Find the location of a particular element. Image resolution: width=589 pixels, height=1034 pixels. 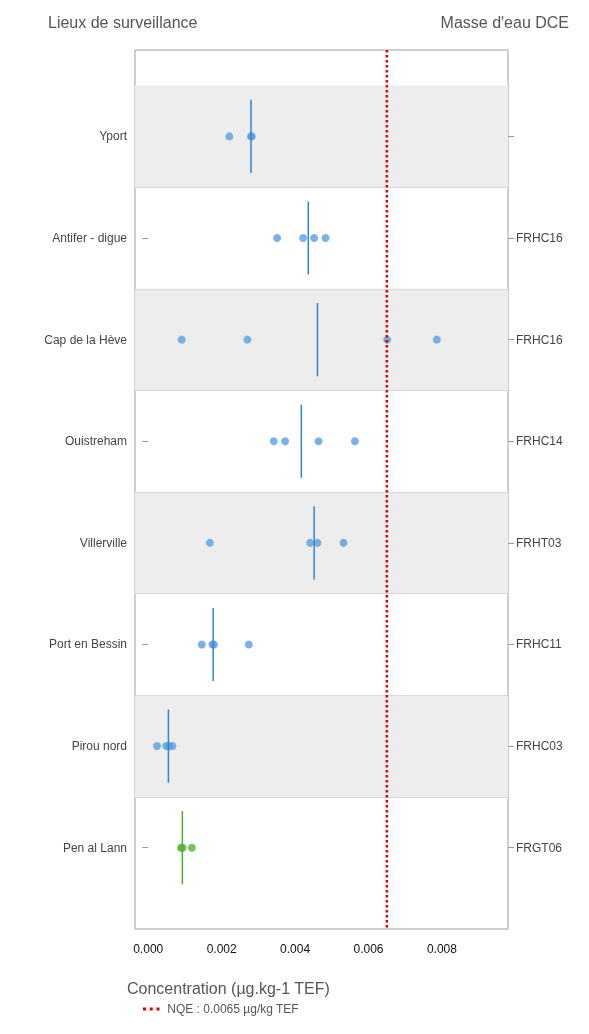

x-tick-label: 0.006 is located at coordinates (368, 949).